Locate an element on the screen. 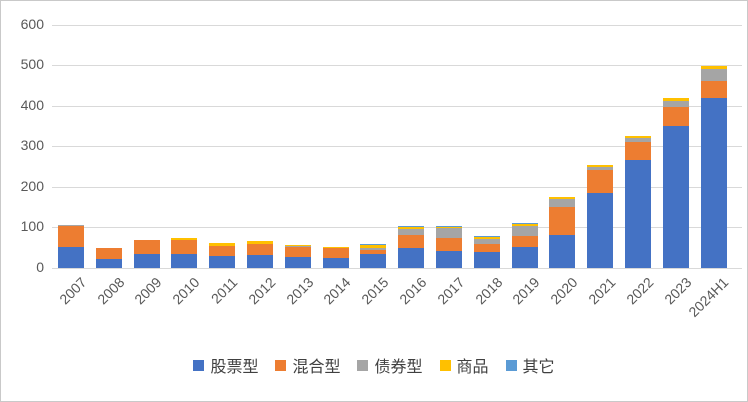 This screenshot has width=748, height=402. bar-2008 is located at coordinates (108, 257).